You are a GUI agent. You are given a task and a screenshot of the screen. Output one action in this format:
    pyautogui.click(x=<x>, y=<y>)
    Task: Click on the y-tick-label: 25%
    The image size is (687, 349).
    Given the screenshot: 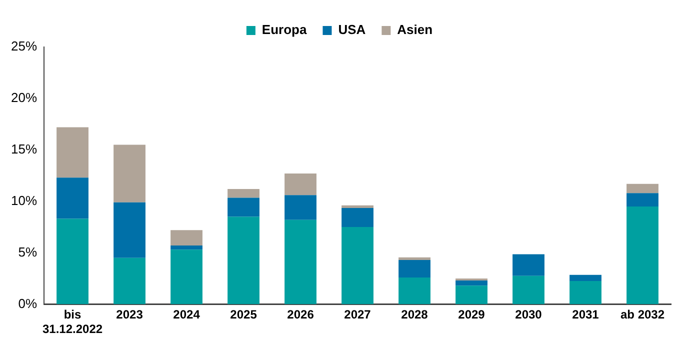 What is the action you would take?
    pyautogui.click(x=24, y=46)
    